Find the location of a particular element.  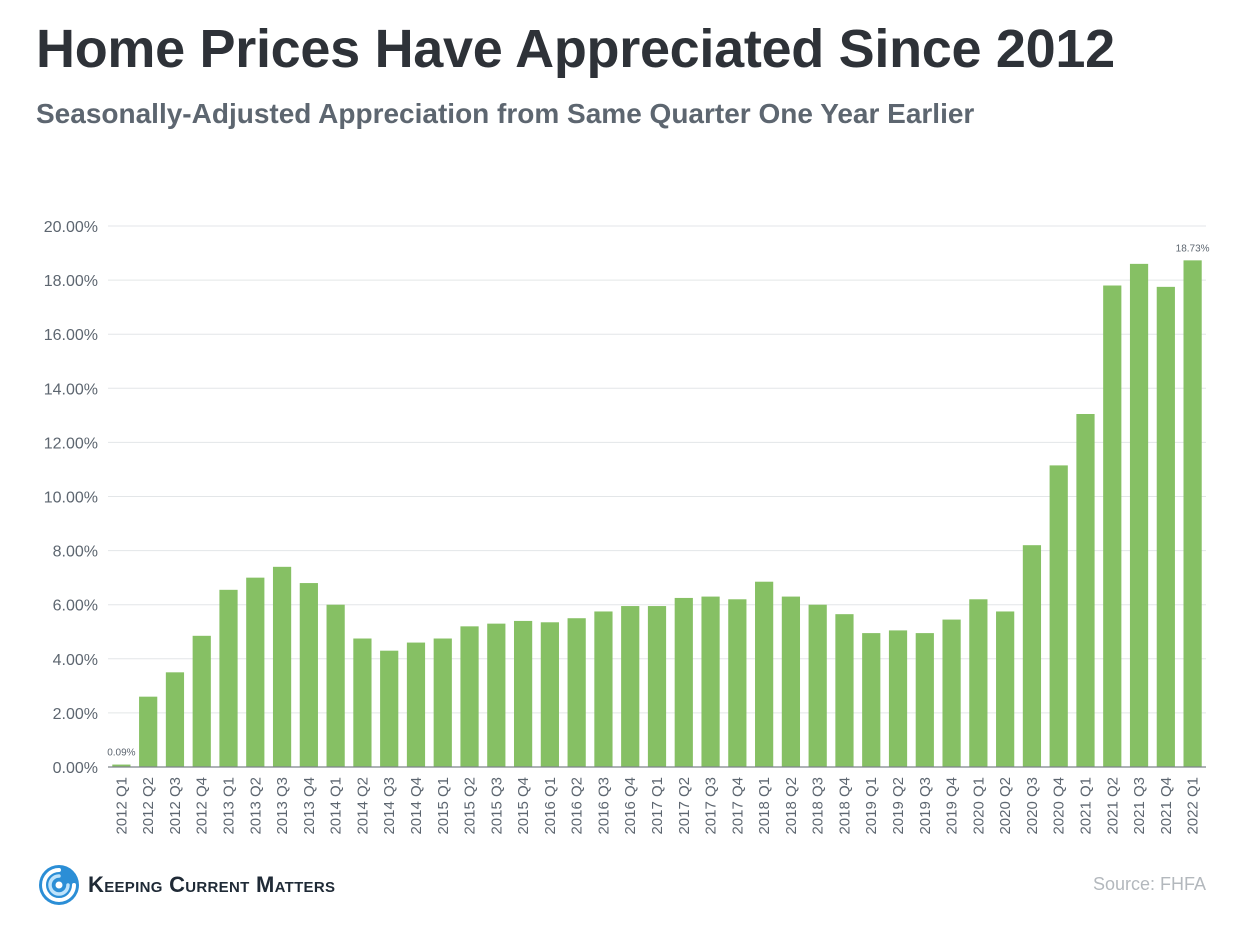

x-tick-label: 2016 Q4 is located at coordinates (630, 806).